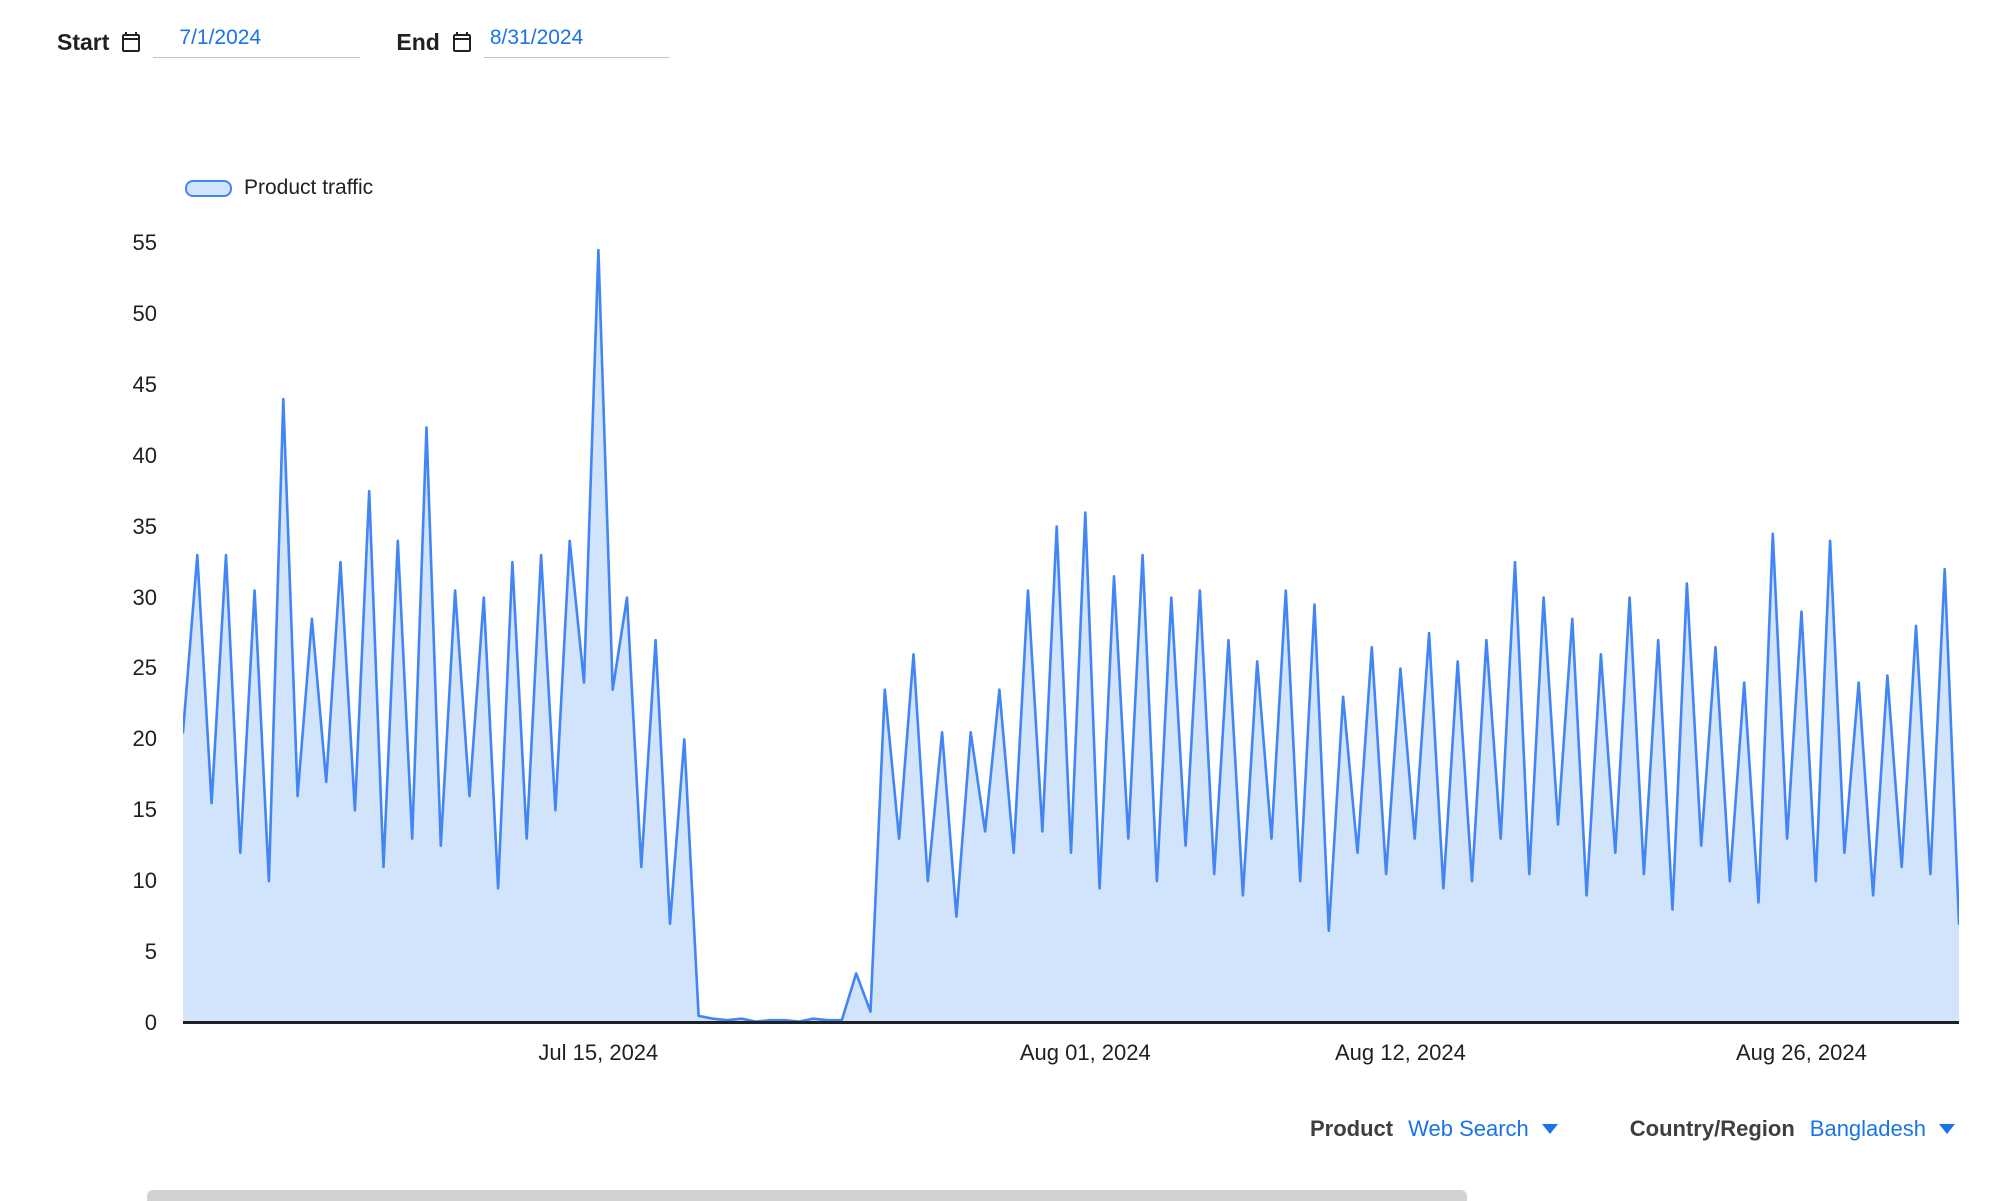 The width and height of the screenshot is (1999, 1201). I want to click on y-axis-label: 30, so click(144, 597).